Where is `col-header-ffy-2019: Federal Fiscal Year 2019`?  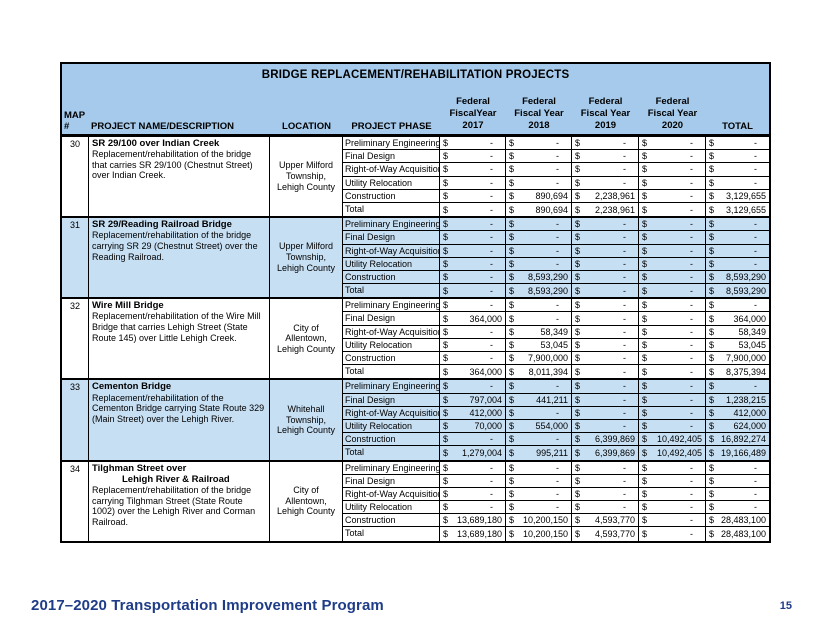 col-header-ffy-2019: Federal Fiscal Year 2019 is located at coordinates (605, 114).